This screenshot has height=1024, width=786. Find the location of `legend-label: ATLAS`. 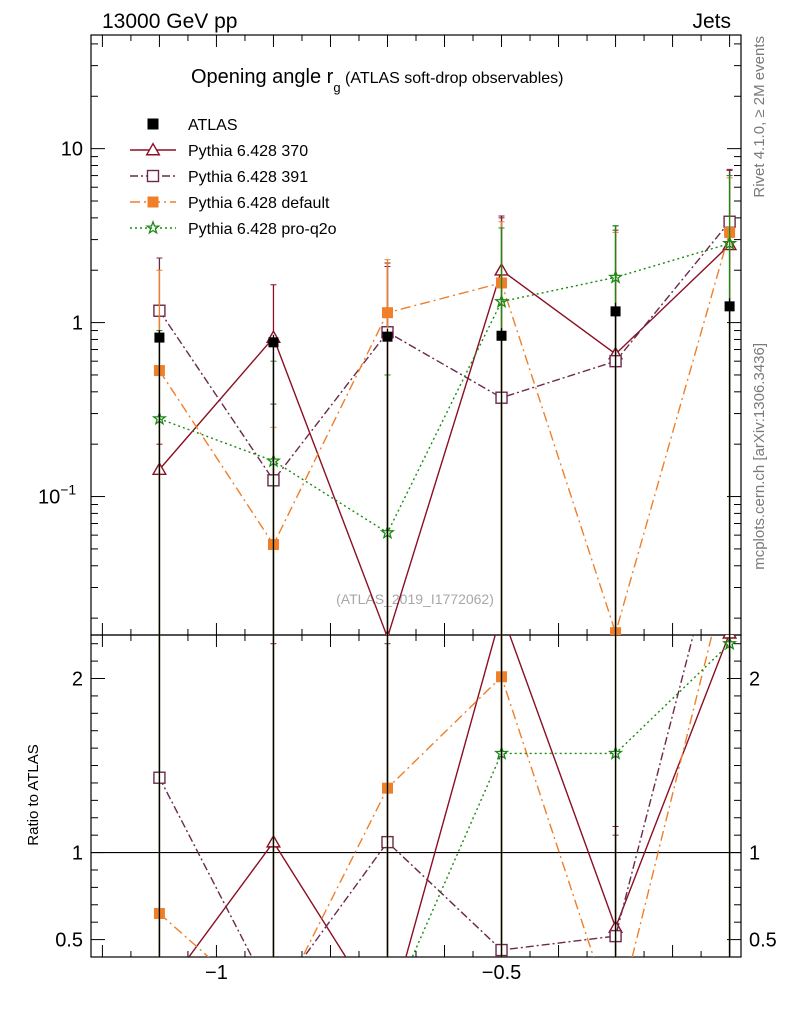

legend-label: ATLAS is located at coordinates (213, 125).